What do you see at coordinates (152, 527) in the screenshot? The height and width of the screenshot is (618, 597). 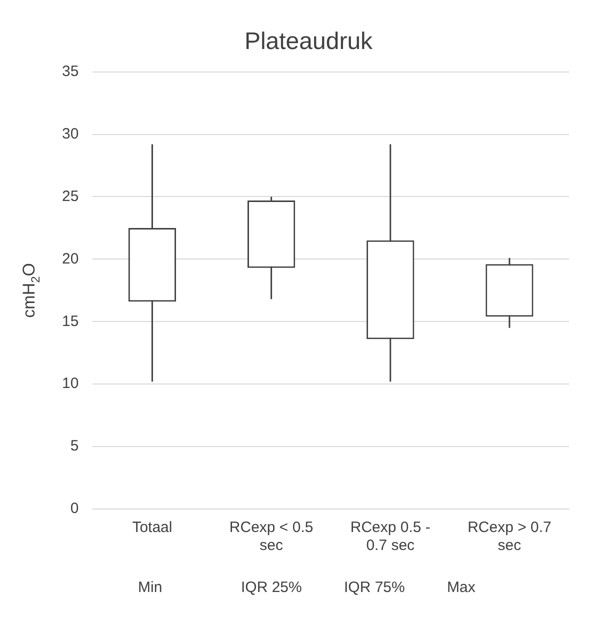 I see `x-tick-label: Totaal` at bounding box center [152, 527].